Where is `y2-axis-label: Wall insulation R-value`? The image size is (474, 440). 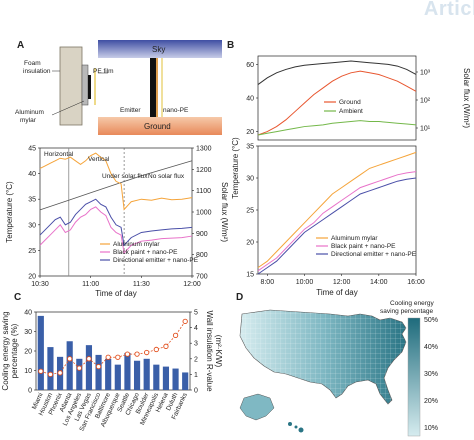 y2-axis-label: Wall insulation R-value is located at coordinates (209, 351).